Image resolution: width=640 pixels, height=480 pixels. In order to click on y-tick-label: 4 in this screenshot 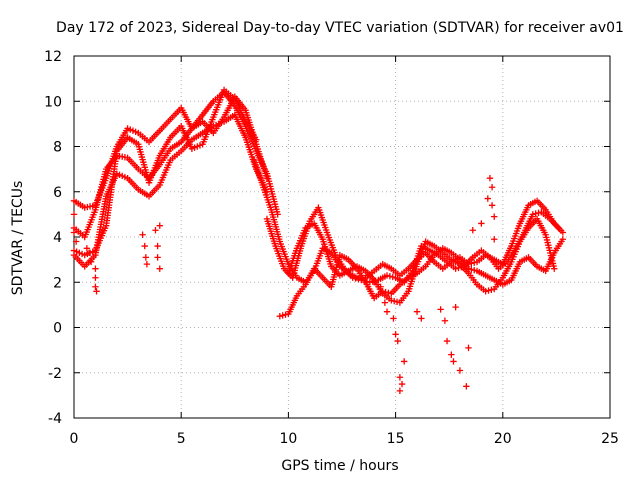, I will do `click(57, 238)`.